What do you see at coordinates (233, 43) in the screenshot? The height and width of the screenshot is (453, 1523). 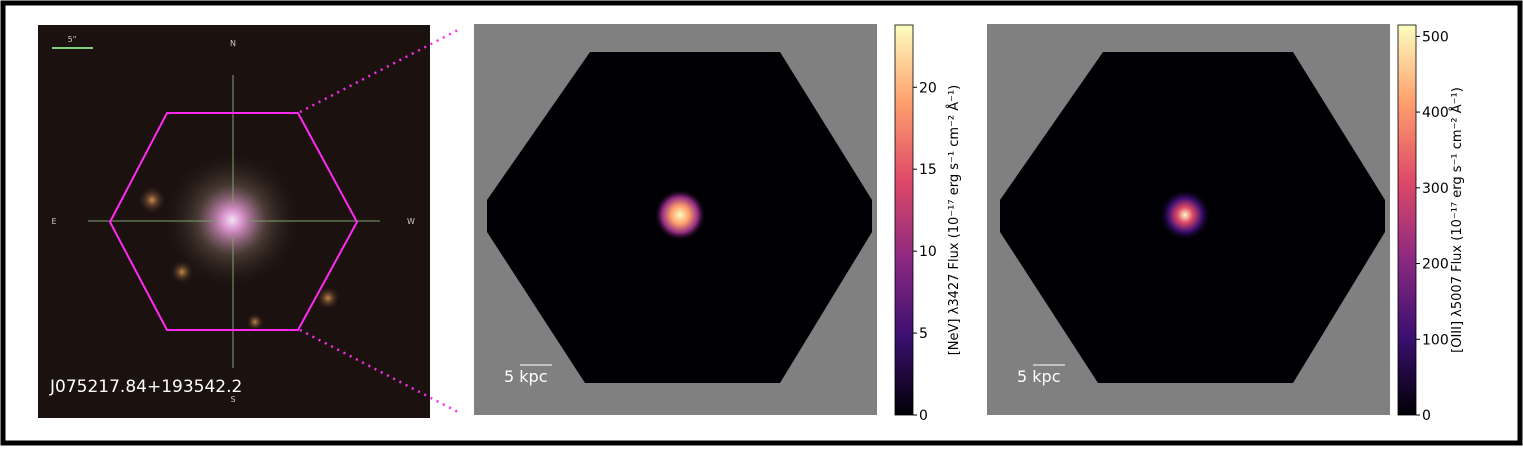 I see `compass-north: N` at bounding box center [233, 43].